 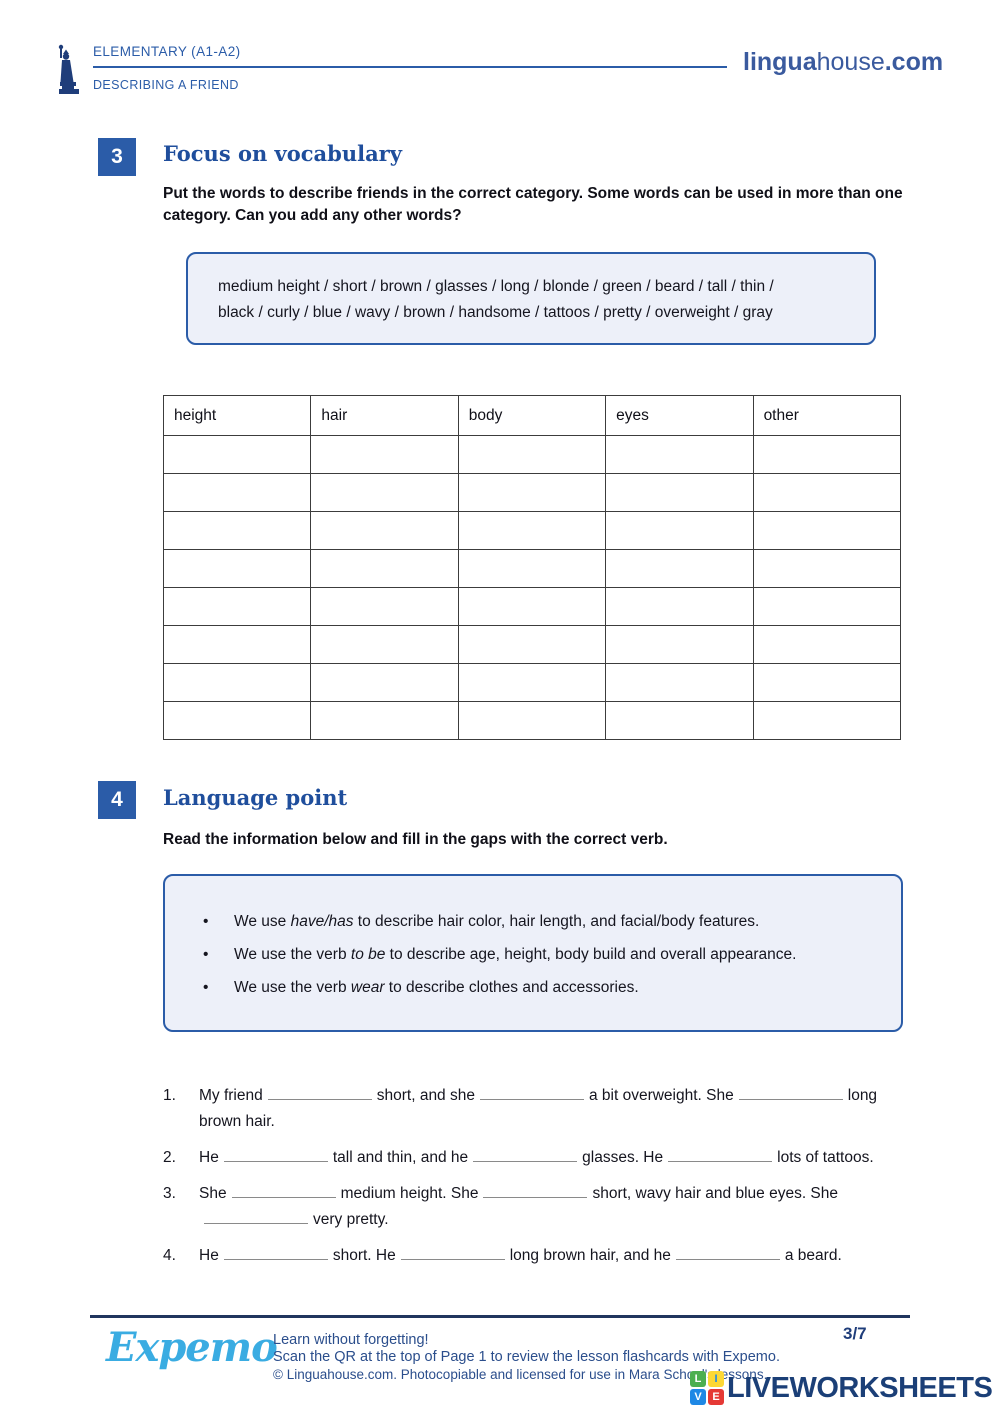 What do you see at coordinates (351, 1219) in the screenshot?
I see `sentence-fragment: very pretty.` at bounding box center [351, 1219].